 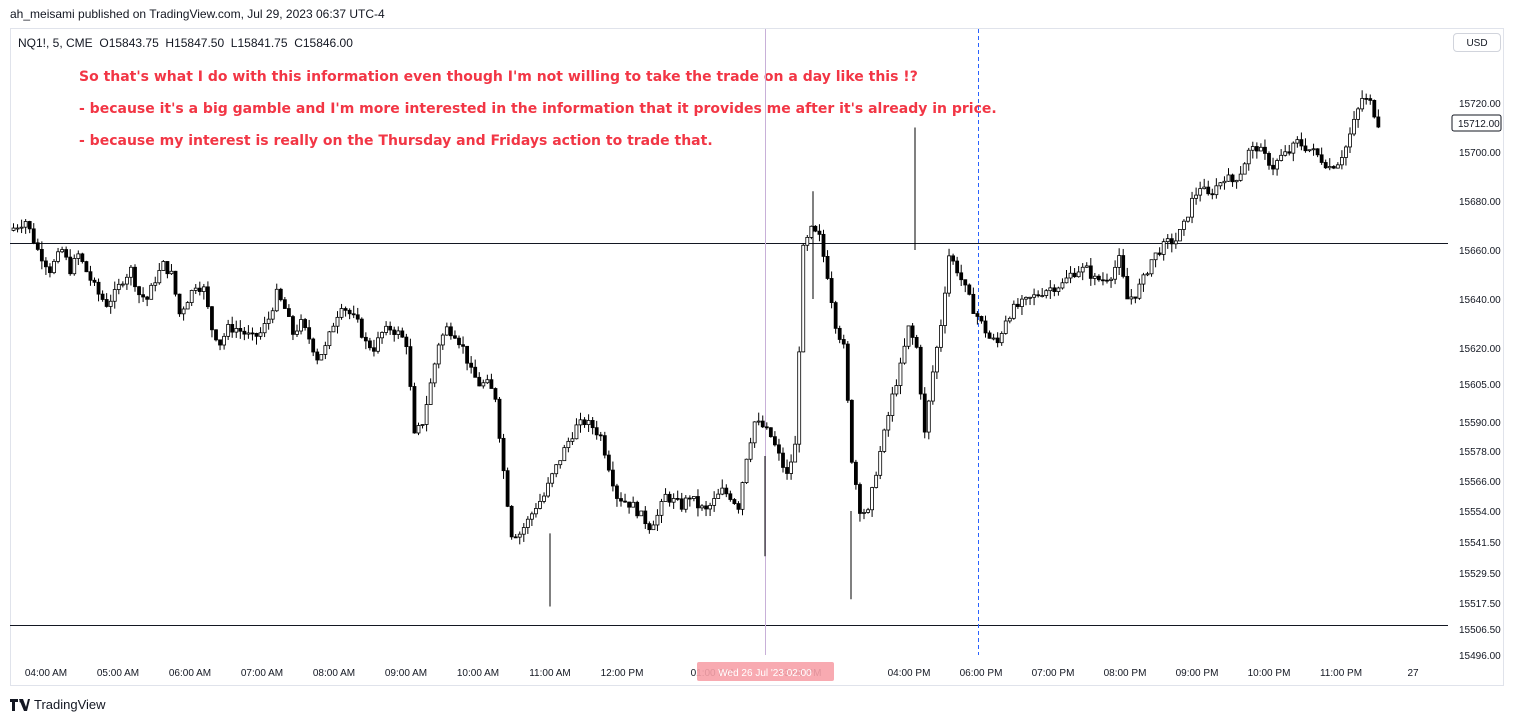 What do you see at coordinates (1480, 512) in the screenshot?
I see `y-tick-label: 15554.00` at bounding box center [1480, 512].